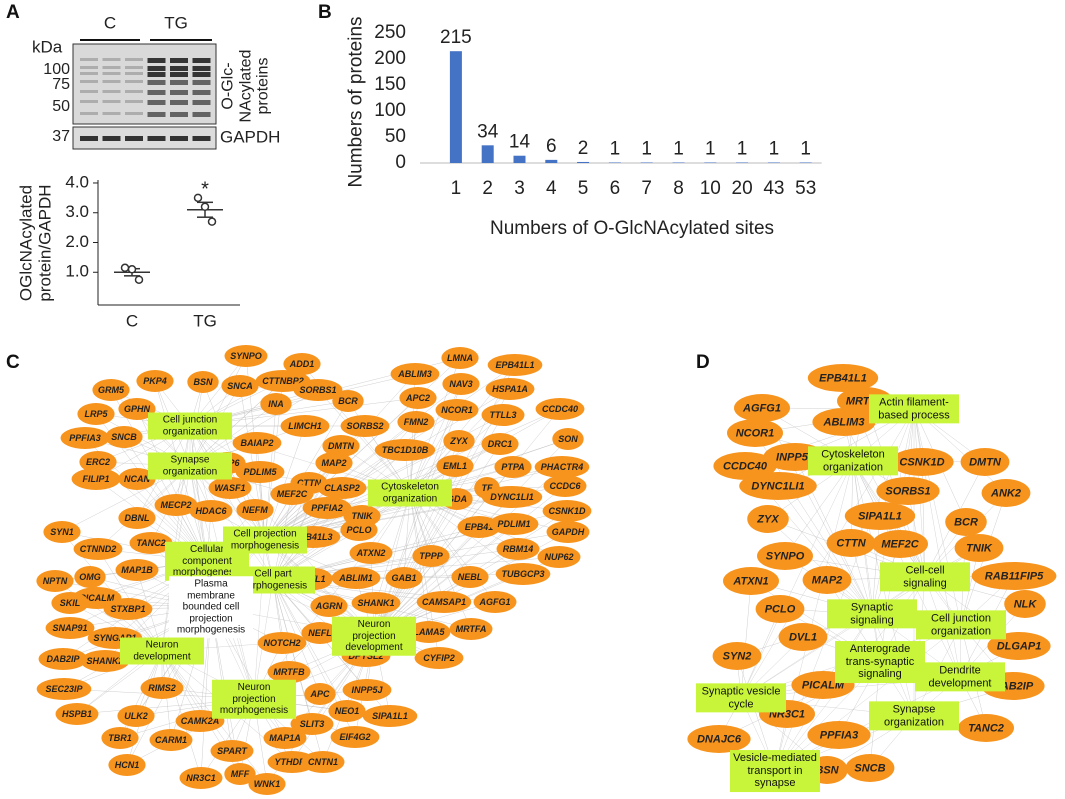 This screenshot has width=1065, height=799. What do you see at coordinates (880, 662) in the screenshot?
I see `network-term: Anterograde trans-synaptic signaling` at bounding box center [880, 662].